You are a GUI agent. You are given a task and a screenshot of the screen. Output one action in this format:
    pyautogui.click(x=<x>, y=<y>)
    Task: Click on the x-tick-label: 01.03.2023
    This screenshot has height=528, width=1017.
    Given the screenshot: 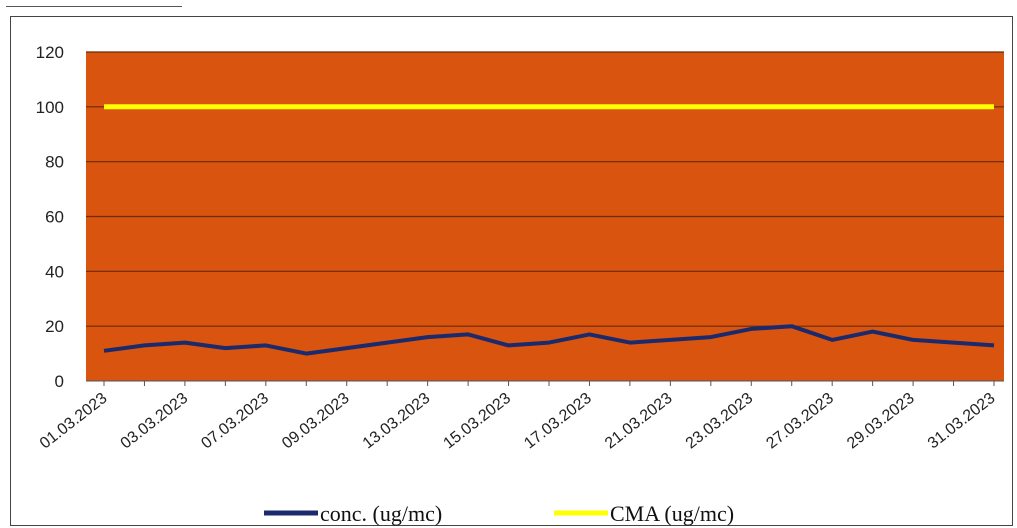 What is the action you would take?
    pyautogui.click(x=74, y=421)
    